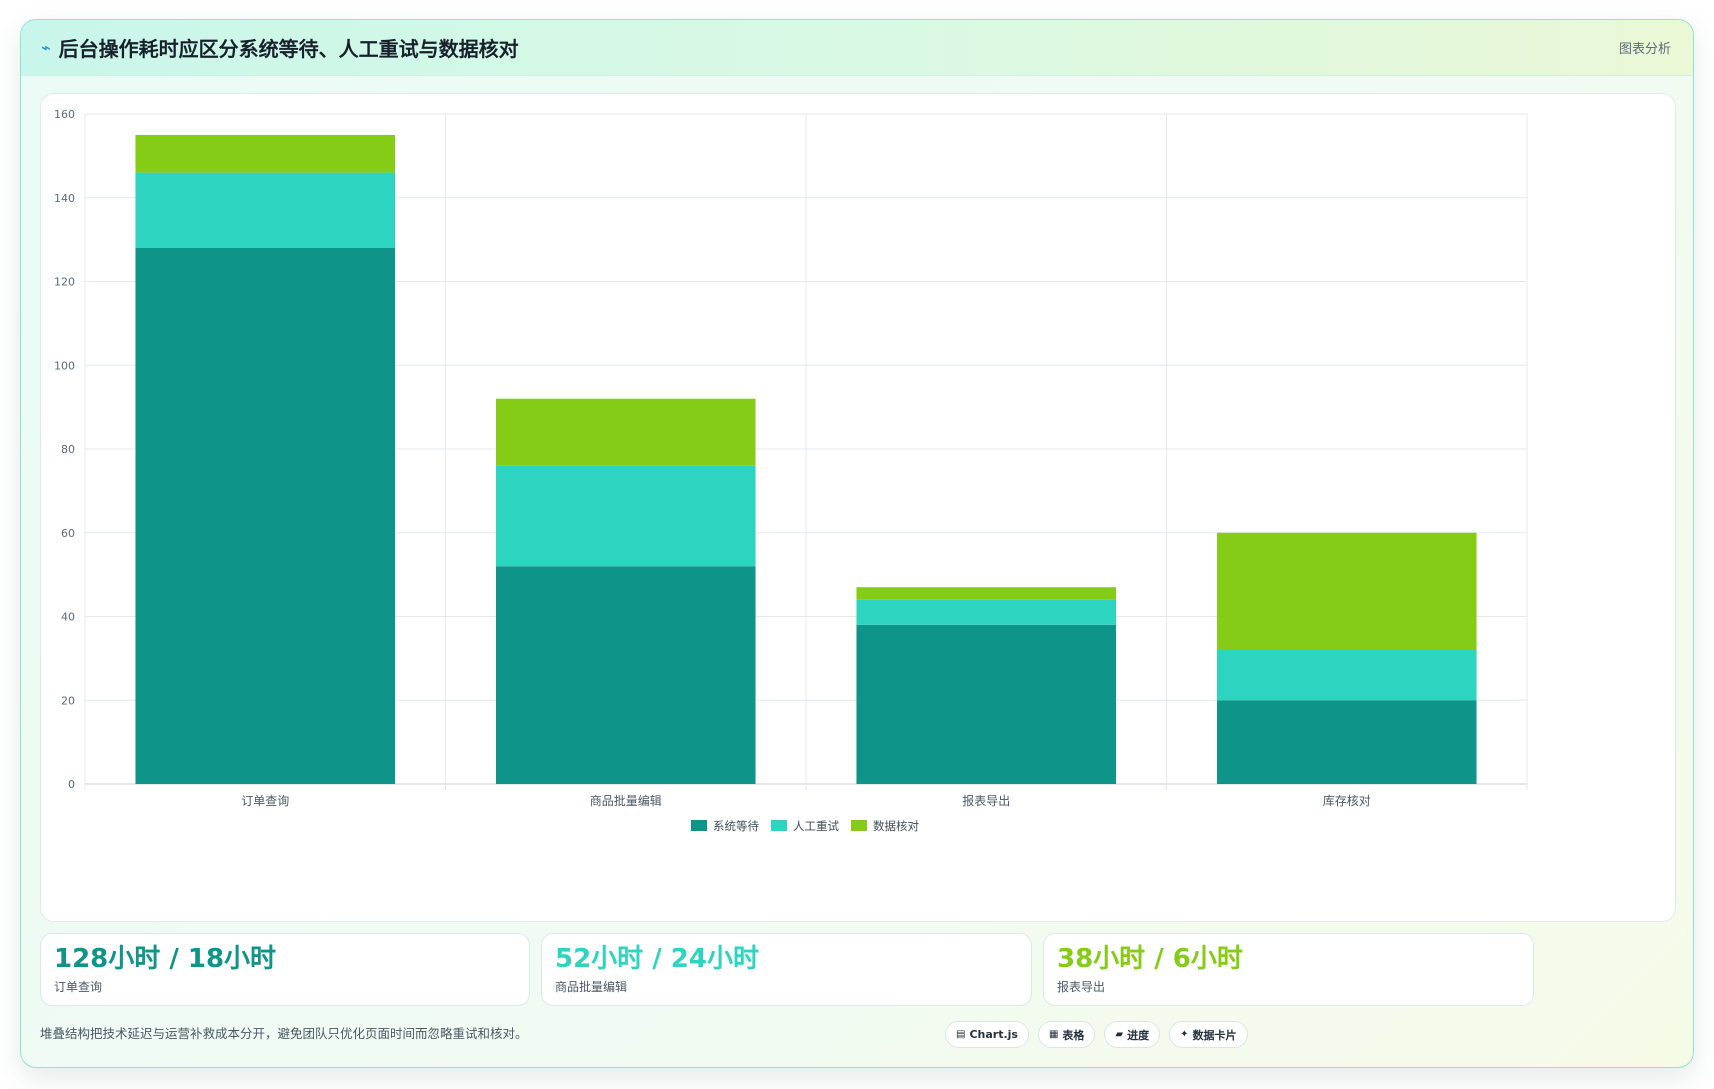 Image resolution: width=1714 pixels, height=1089 pixels. I want to click on footer-note: 堆叠结构把技术延迟与运营补救成本分开，避免团队只优化页面时间而忽略重试和核对。, so click(284, 1033).